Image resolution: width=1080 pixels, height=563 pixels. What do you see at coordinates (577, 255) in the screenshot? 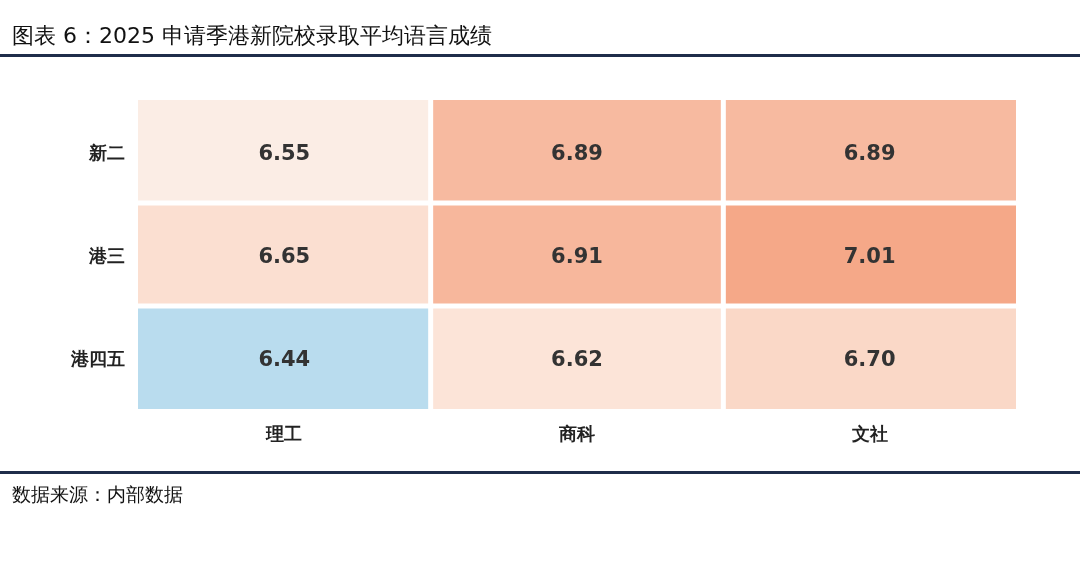
I see `data-label: 6.91` at bounding box center [577, 255].